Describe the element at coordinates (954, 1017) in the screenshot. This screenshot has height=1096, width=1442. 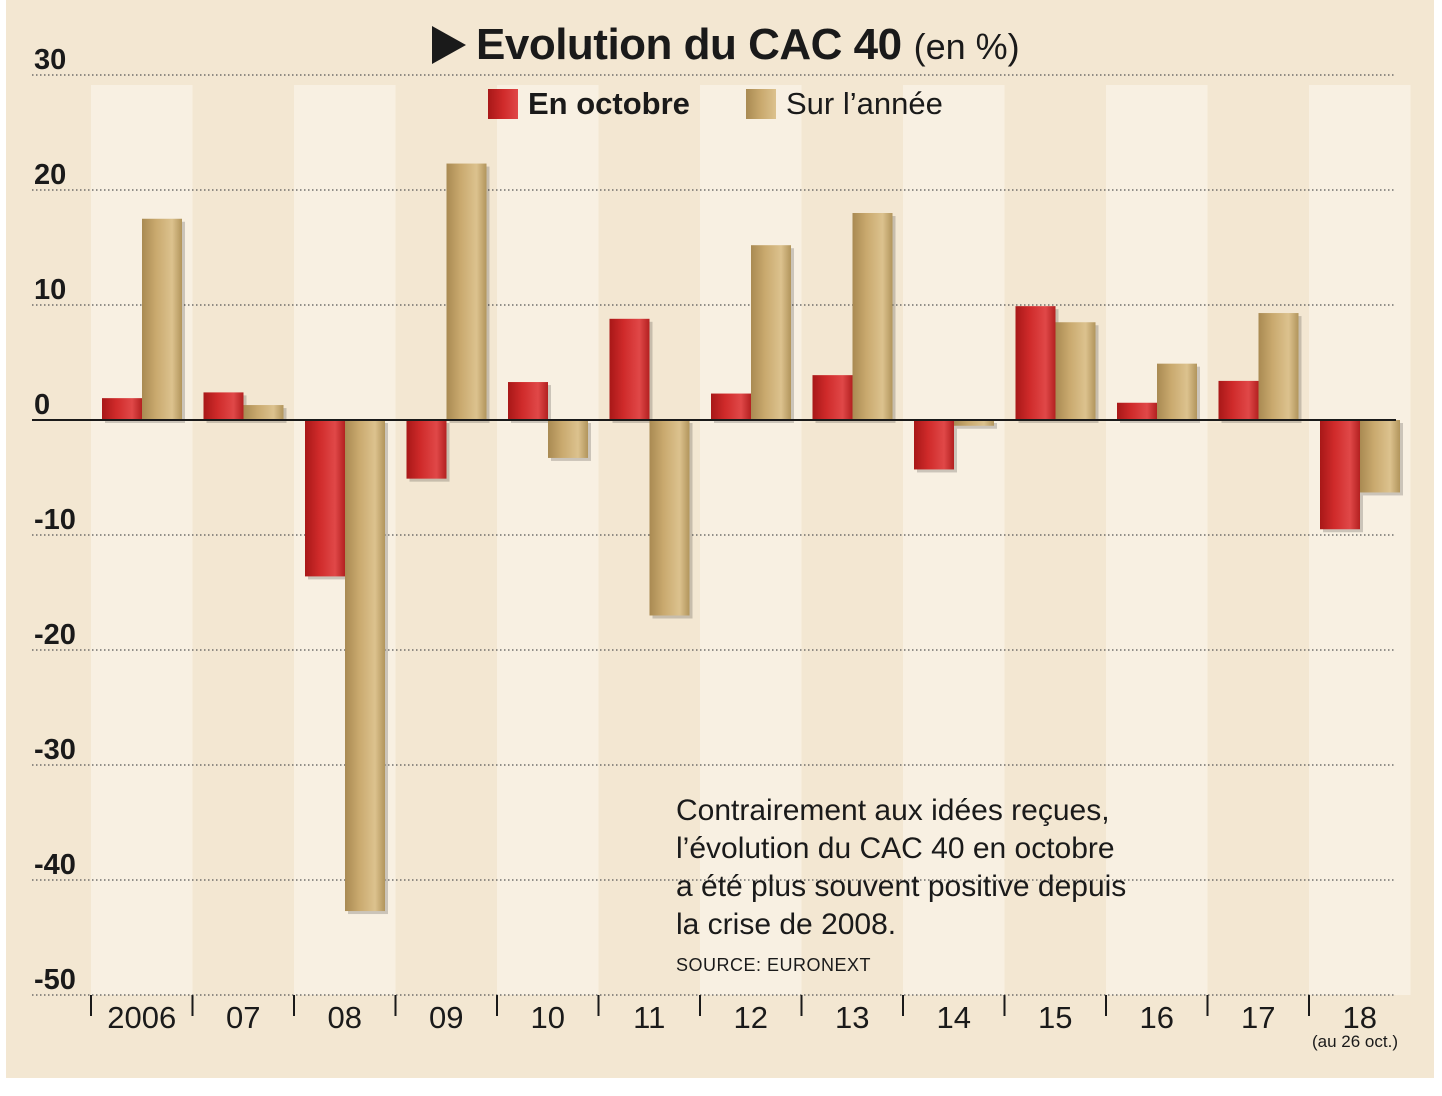
I see `x-tick-label: 14` at that location.